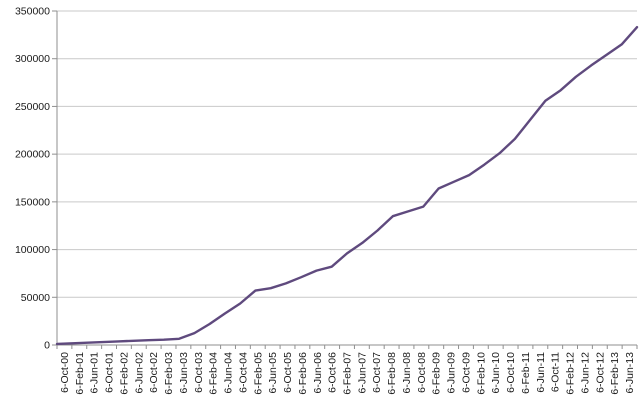 This screenshot has width=640, height=413. I want to click on y-axis-label: 300000, so click(32, 59).